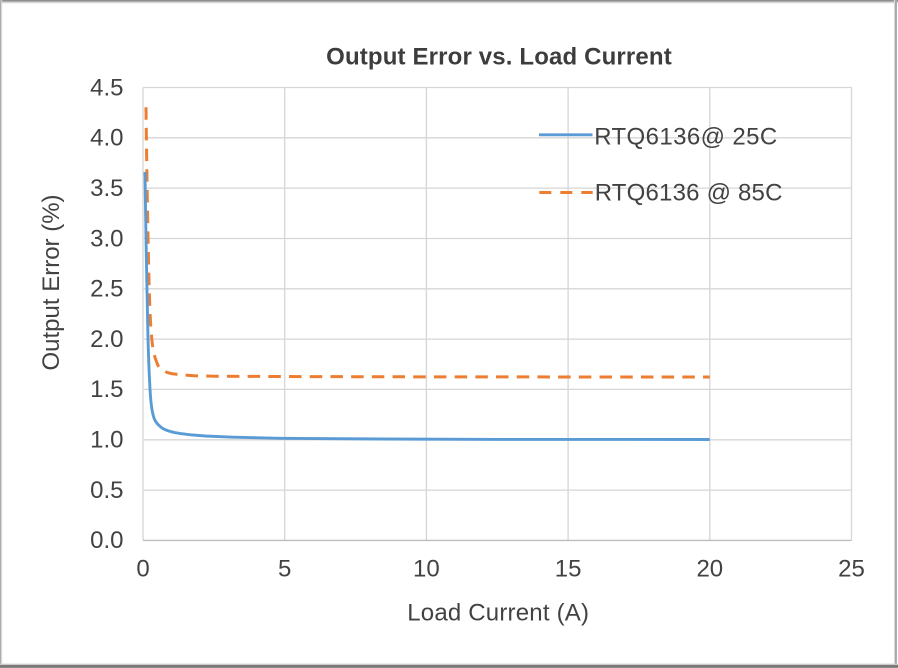 This screenshot has height=668, width=898. I want to click on svg-text: 3.0, so click(106, 238).